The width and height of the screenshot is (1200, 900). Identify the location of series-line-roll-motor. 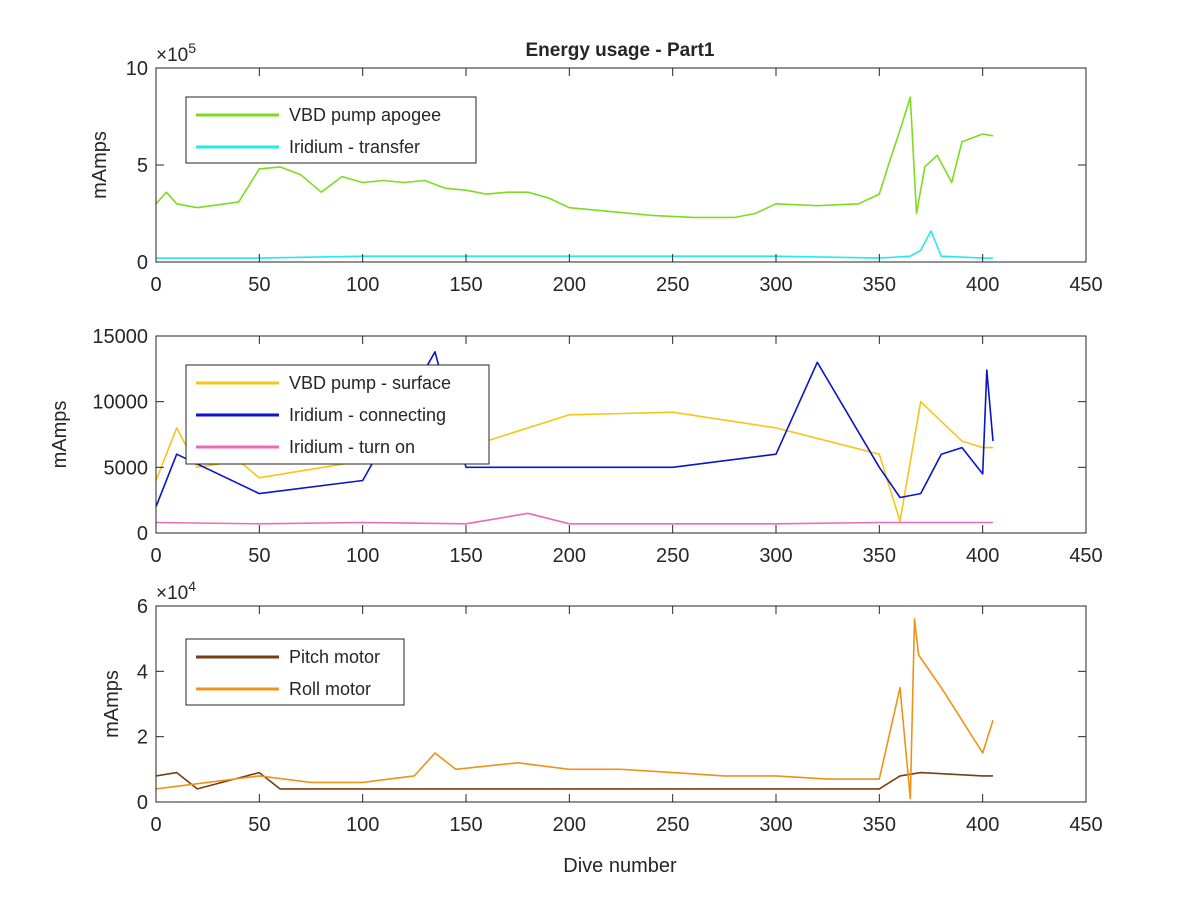
(575, 709).